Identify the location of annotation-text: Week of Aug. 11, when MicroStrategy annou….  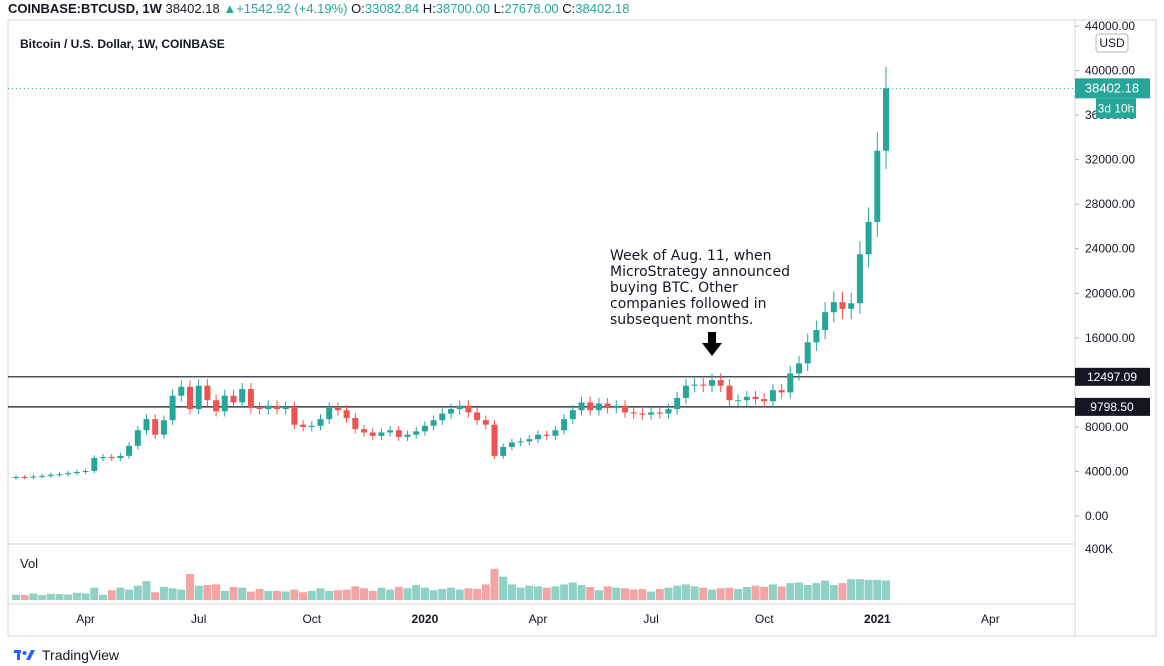
(700, 288).